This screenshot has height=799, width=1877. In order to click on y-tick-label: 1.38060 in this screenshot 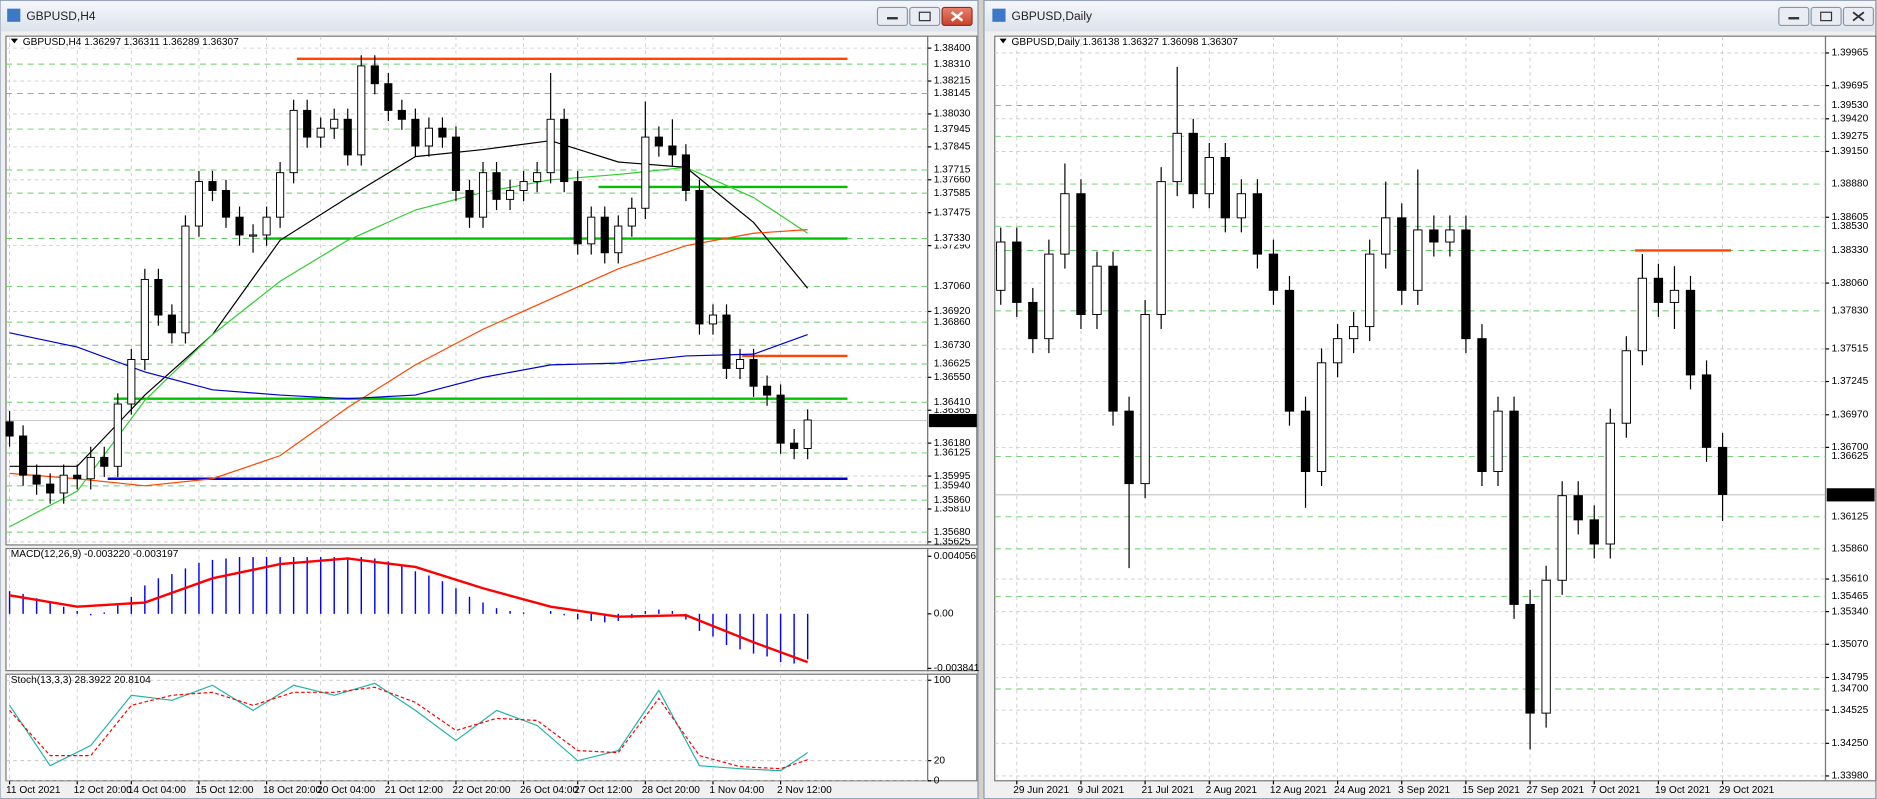, I will do `click(1850, 283)`.